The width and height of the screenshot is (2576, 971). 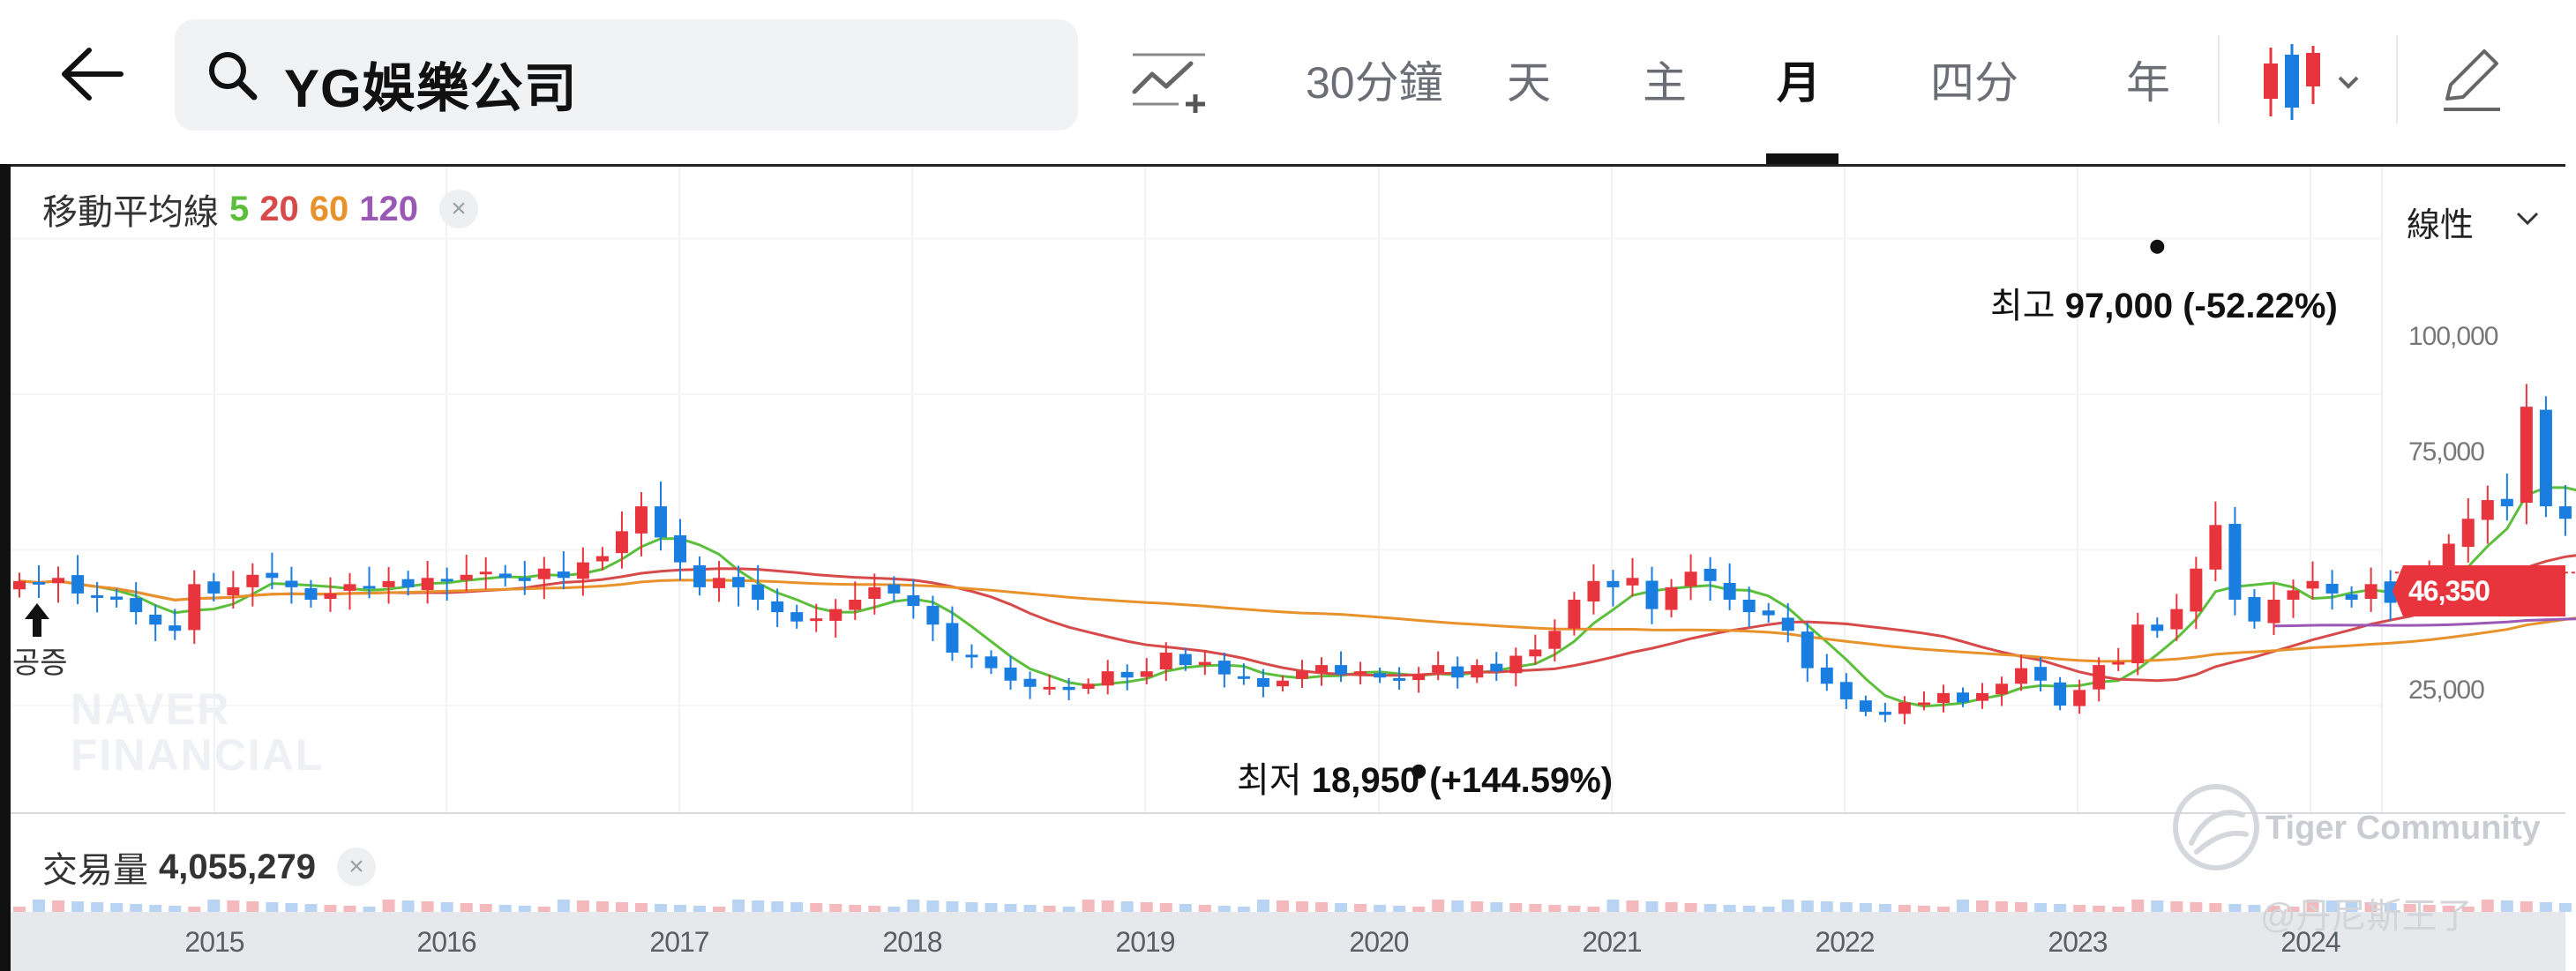 I want to click on high-dot, so click(x=2157, y=247).